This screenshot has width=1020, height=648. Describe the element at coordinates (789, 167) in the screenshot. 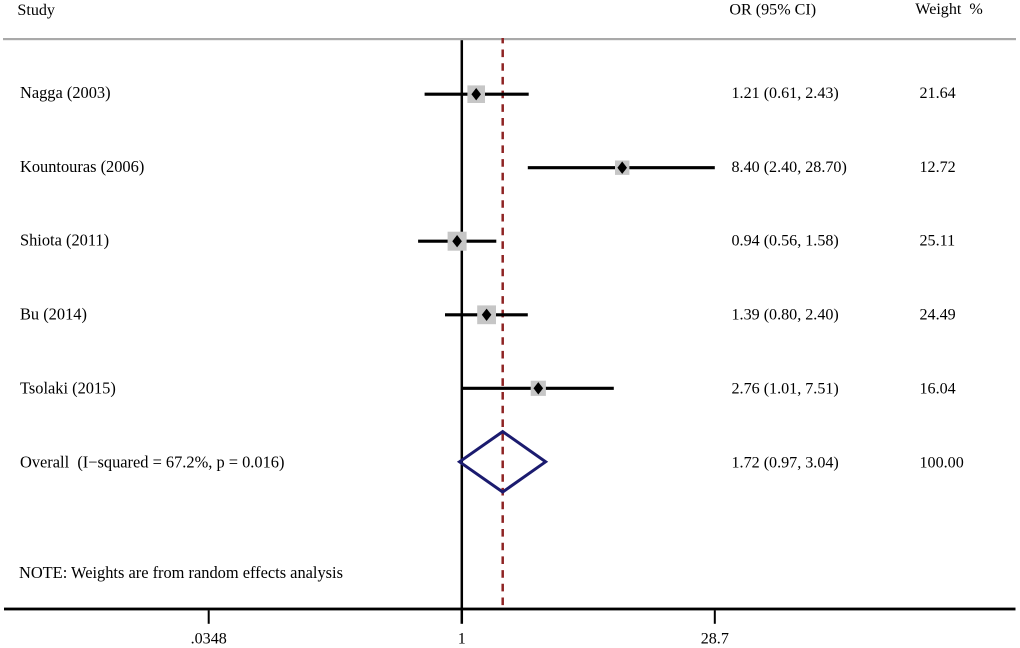

I see `svg-text: 8.40 (2.40, 28.70)` at that location.